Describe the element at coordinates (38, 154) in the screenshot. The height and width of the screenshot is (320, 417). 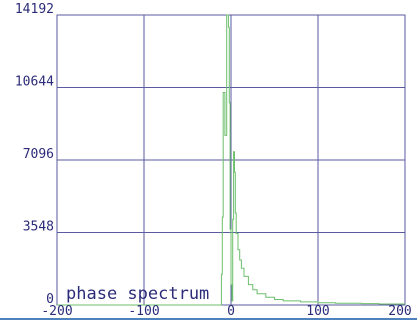
I see `y-tick-label: 7096` at that location.